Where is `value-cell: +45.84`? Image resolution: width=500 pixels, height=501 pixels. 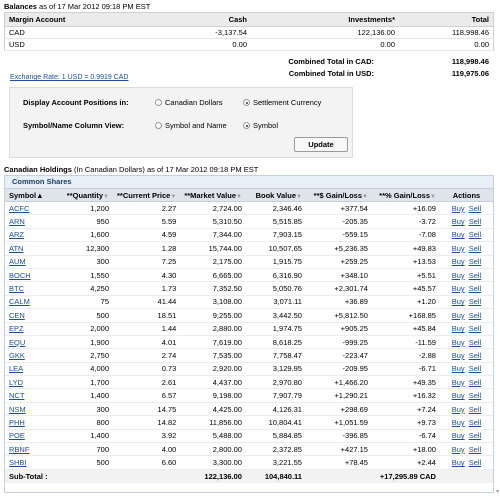
value-cell: +45.84 is located at coordinates (405, 329).